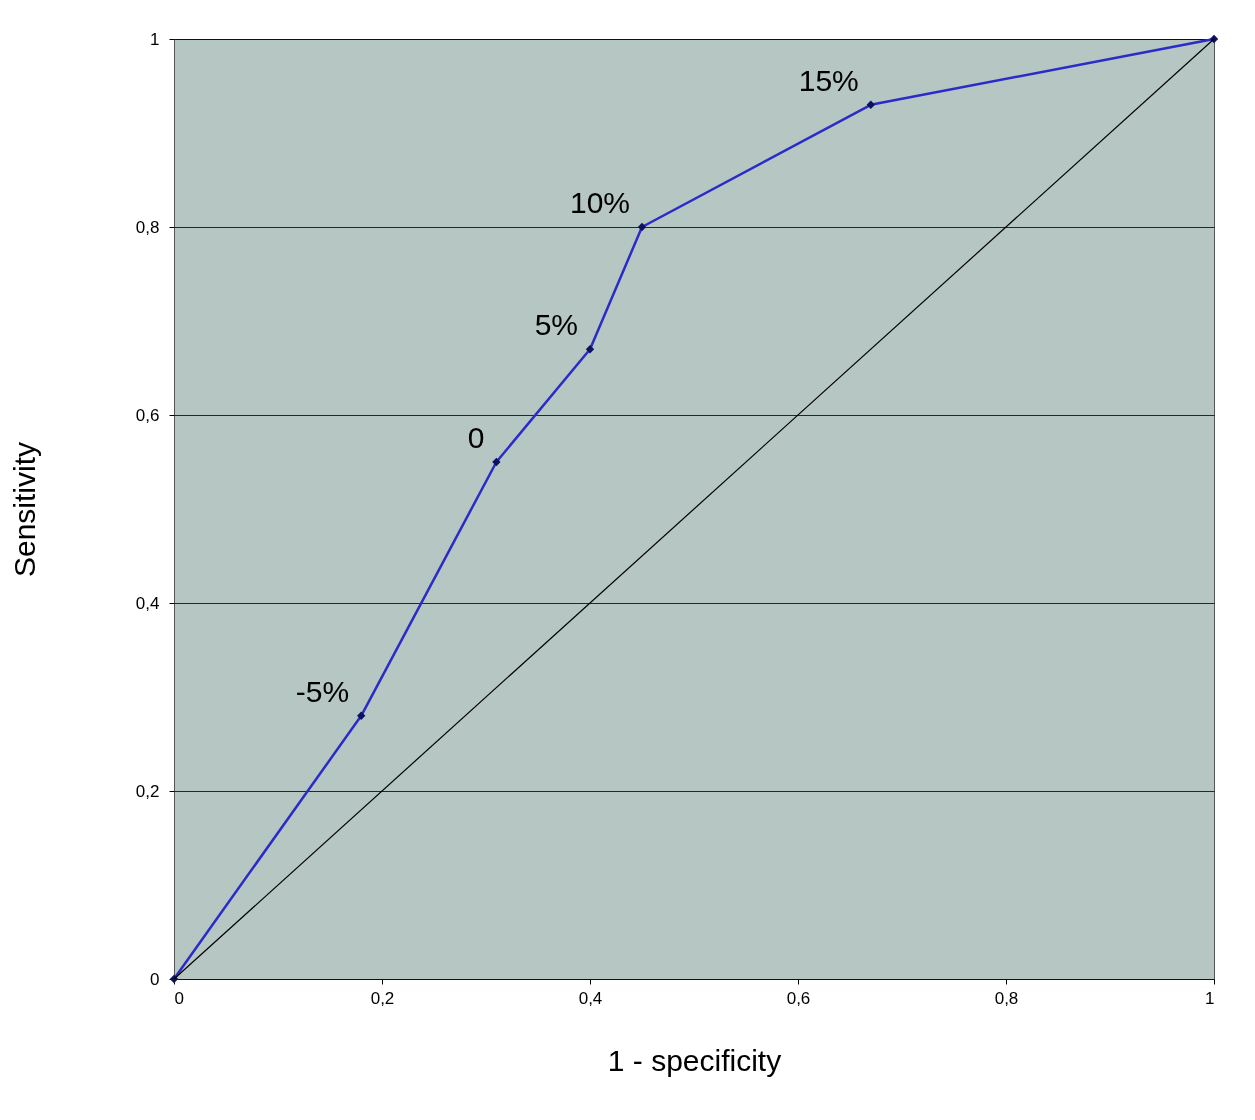 The image size is (1255, 1120). What do you see at coordinates (1006, 998) in the screenshot?
I see `x-tick-label: 0,8` at bounding box center [1006, 998].